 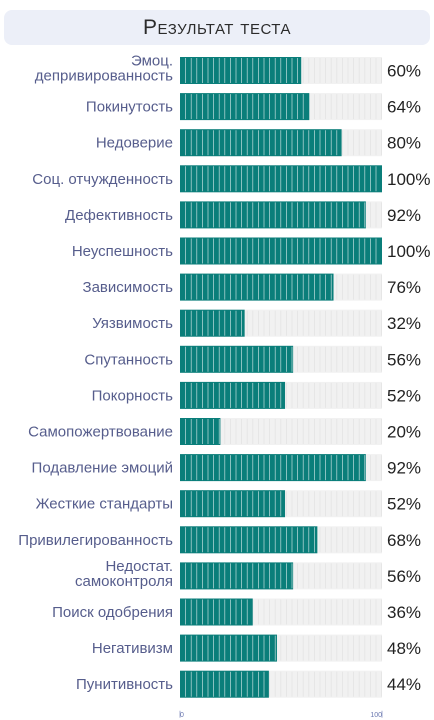 What do you see at coordinates (231, 179) in the screenshot?
I see `bar-row: Соц. отчужденность 100%` at bounding box center [231, 179].